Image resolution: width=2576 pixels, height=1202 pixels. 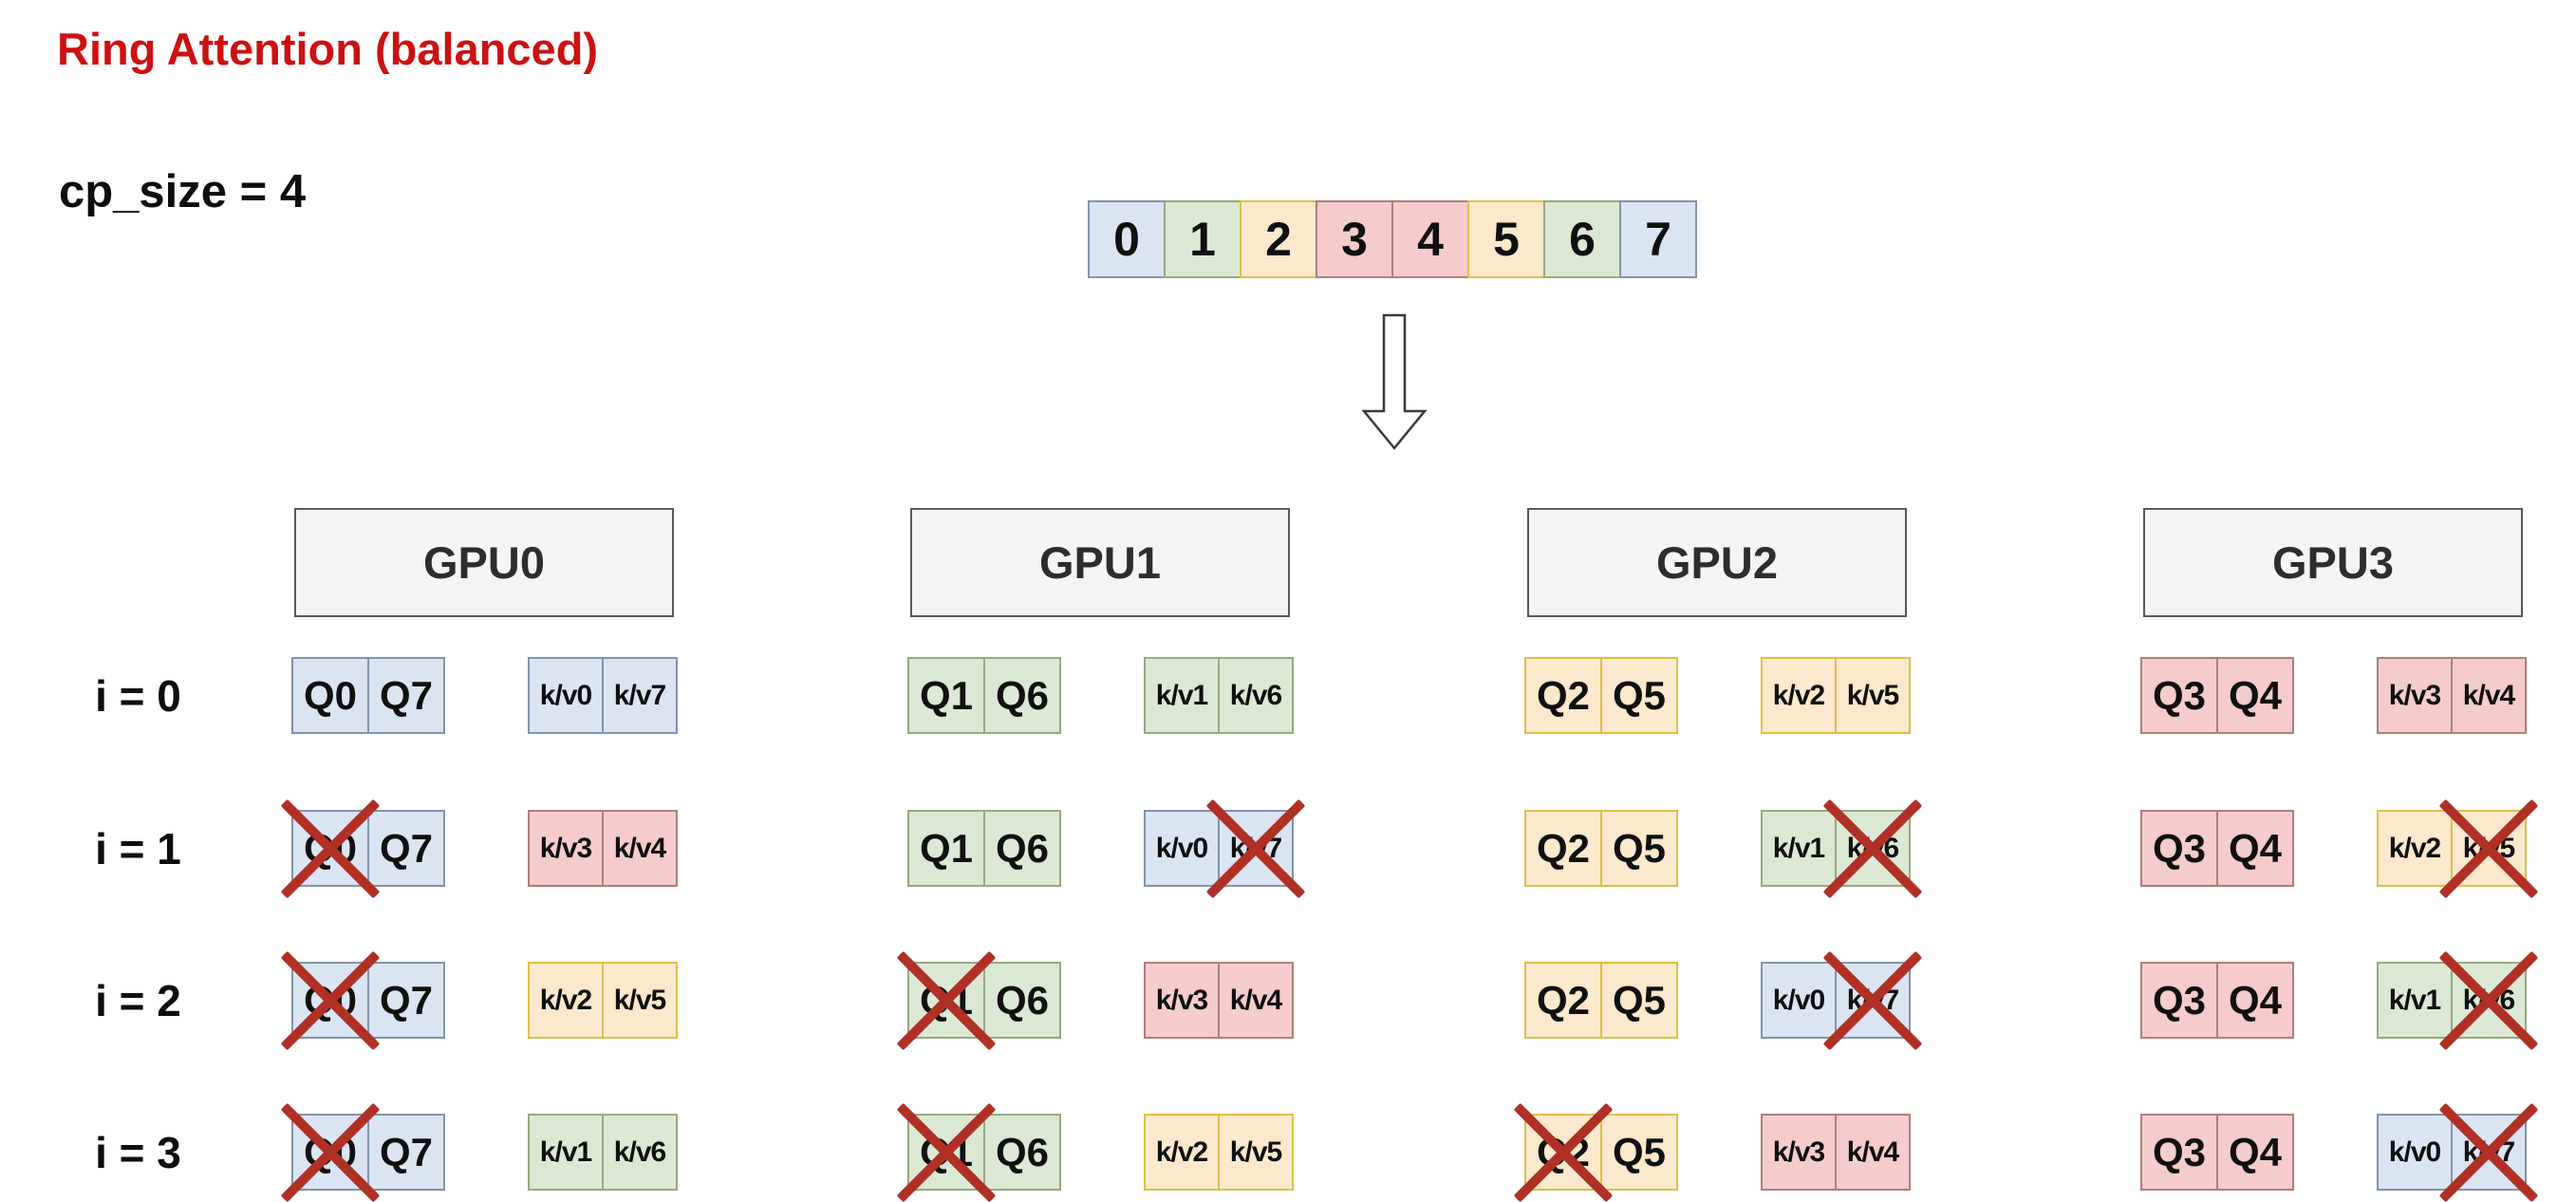 What do you see at coordinates (2333, 562) in the screenshot?
I see `gpu3-header: GPU3` at bounding box center [2333, 562].